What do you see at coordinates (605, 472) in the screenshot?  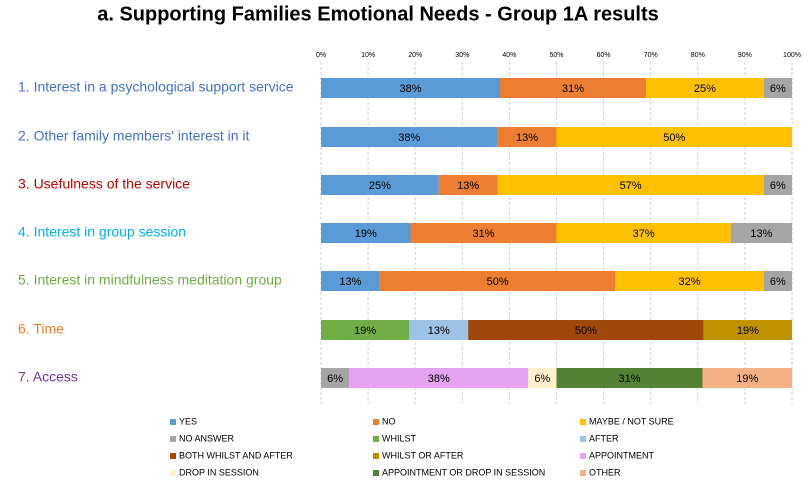 I see `legend-label: OTHER` at bounding box center [605, 472].